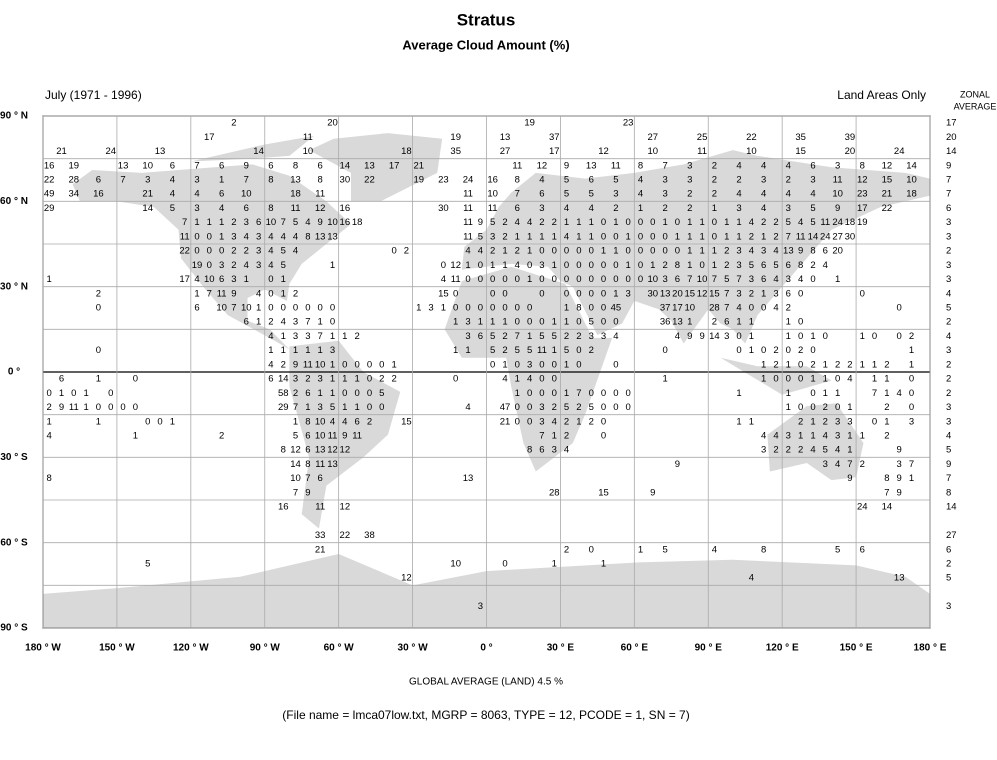 This screenshot has width=997, height=760. What do you see at coordinates (413, 648) in the screenshot?
I see `x-tick-label: 30 ° W` at bounding box center [413, 648].